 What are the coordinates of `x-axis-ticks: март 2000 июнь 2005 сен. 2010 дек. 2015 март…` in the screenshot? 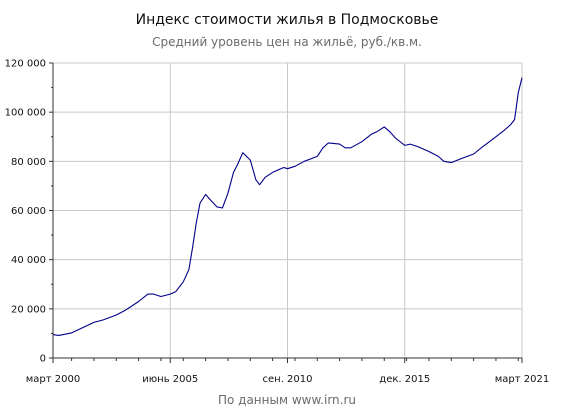 It's located at (287, 371).